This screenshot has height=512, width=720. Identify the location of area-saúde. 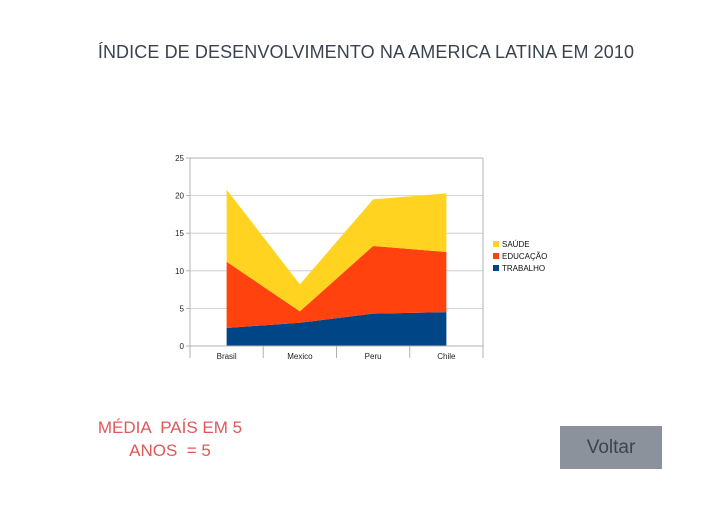
(336, 250).